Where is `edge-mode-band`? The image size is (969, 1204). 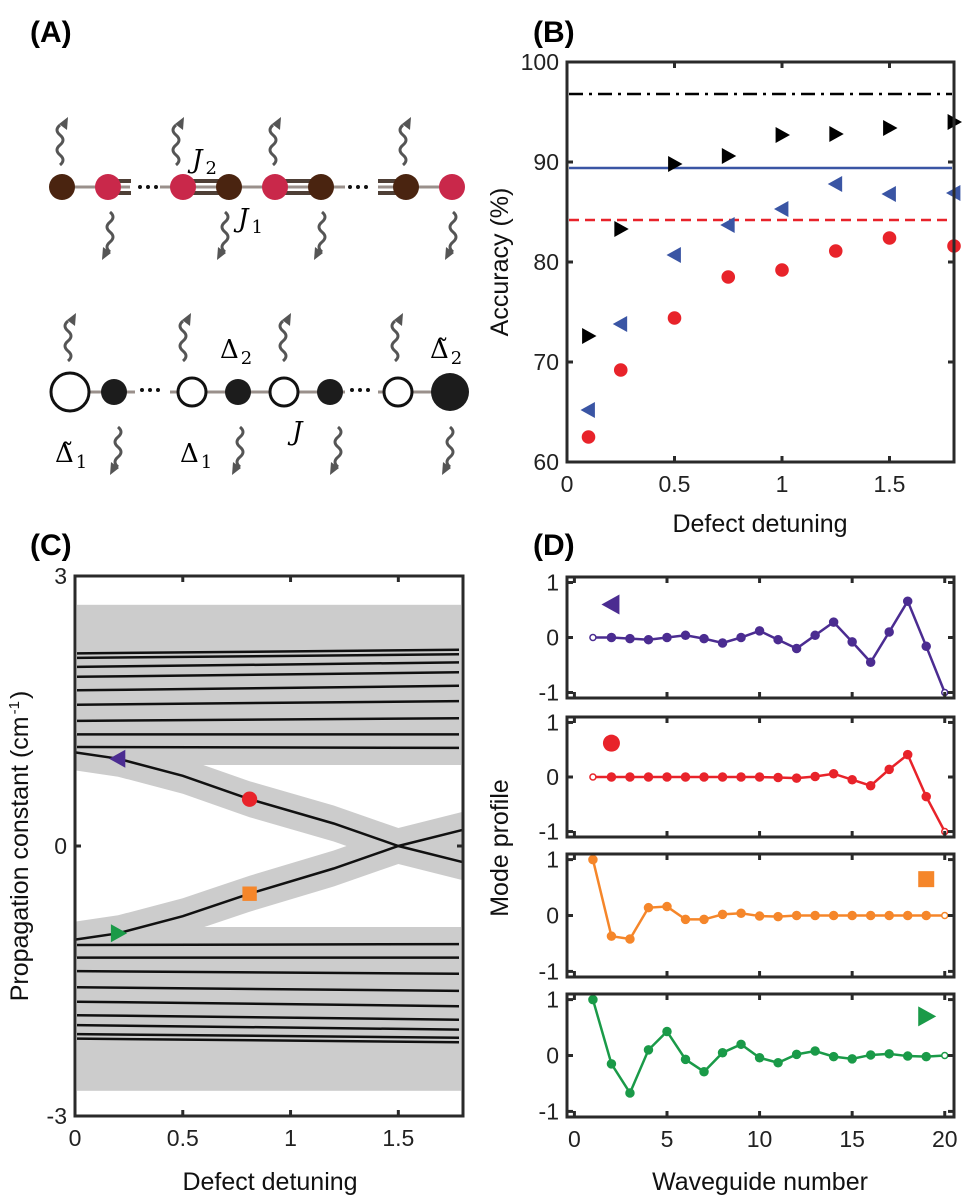 edge-mode-band is located at coordinates (269, 884).